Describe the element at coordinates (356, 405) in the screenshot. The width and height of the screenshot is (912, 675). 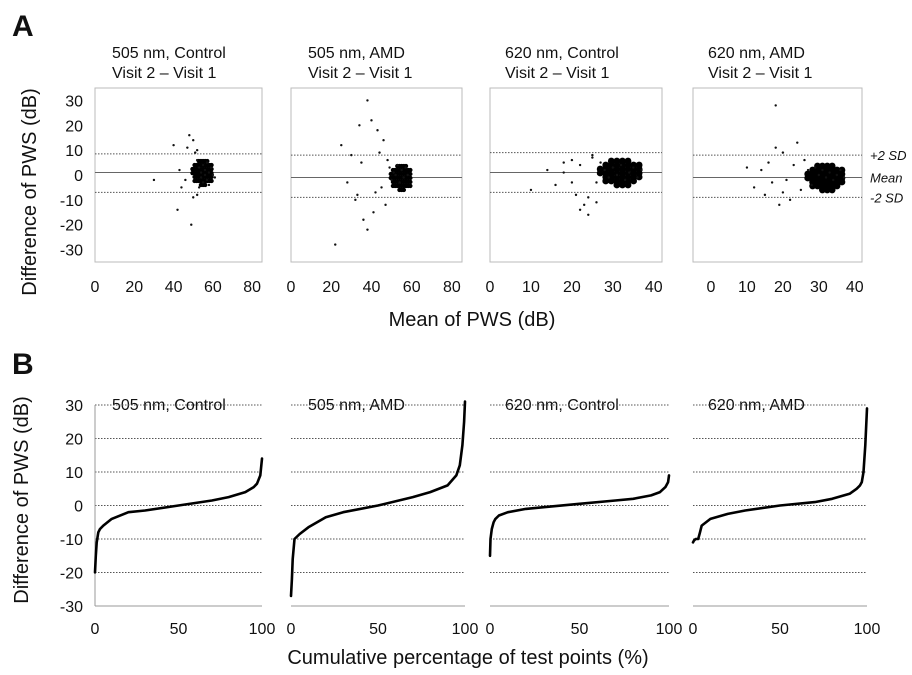
I see `panel-title: 505 nm, AMD` at that location.